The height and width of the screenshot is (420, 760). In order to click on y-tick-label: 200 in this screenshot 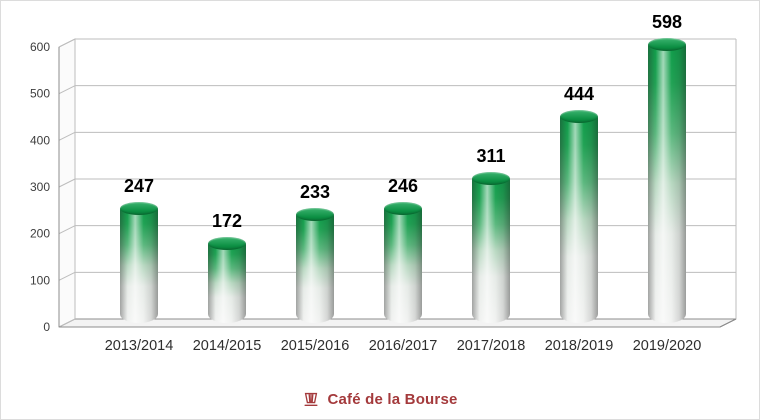, I will do `click(40, 234)`.